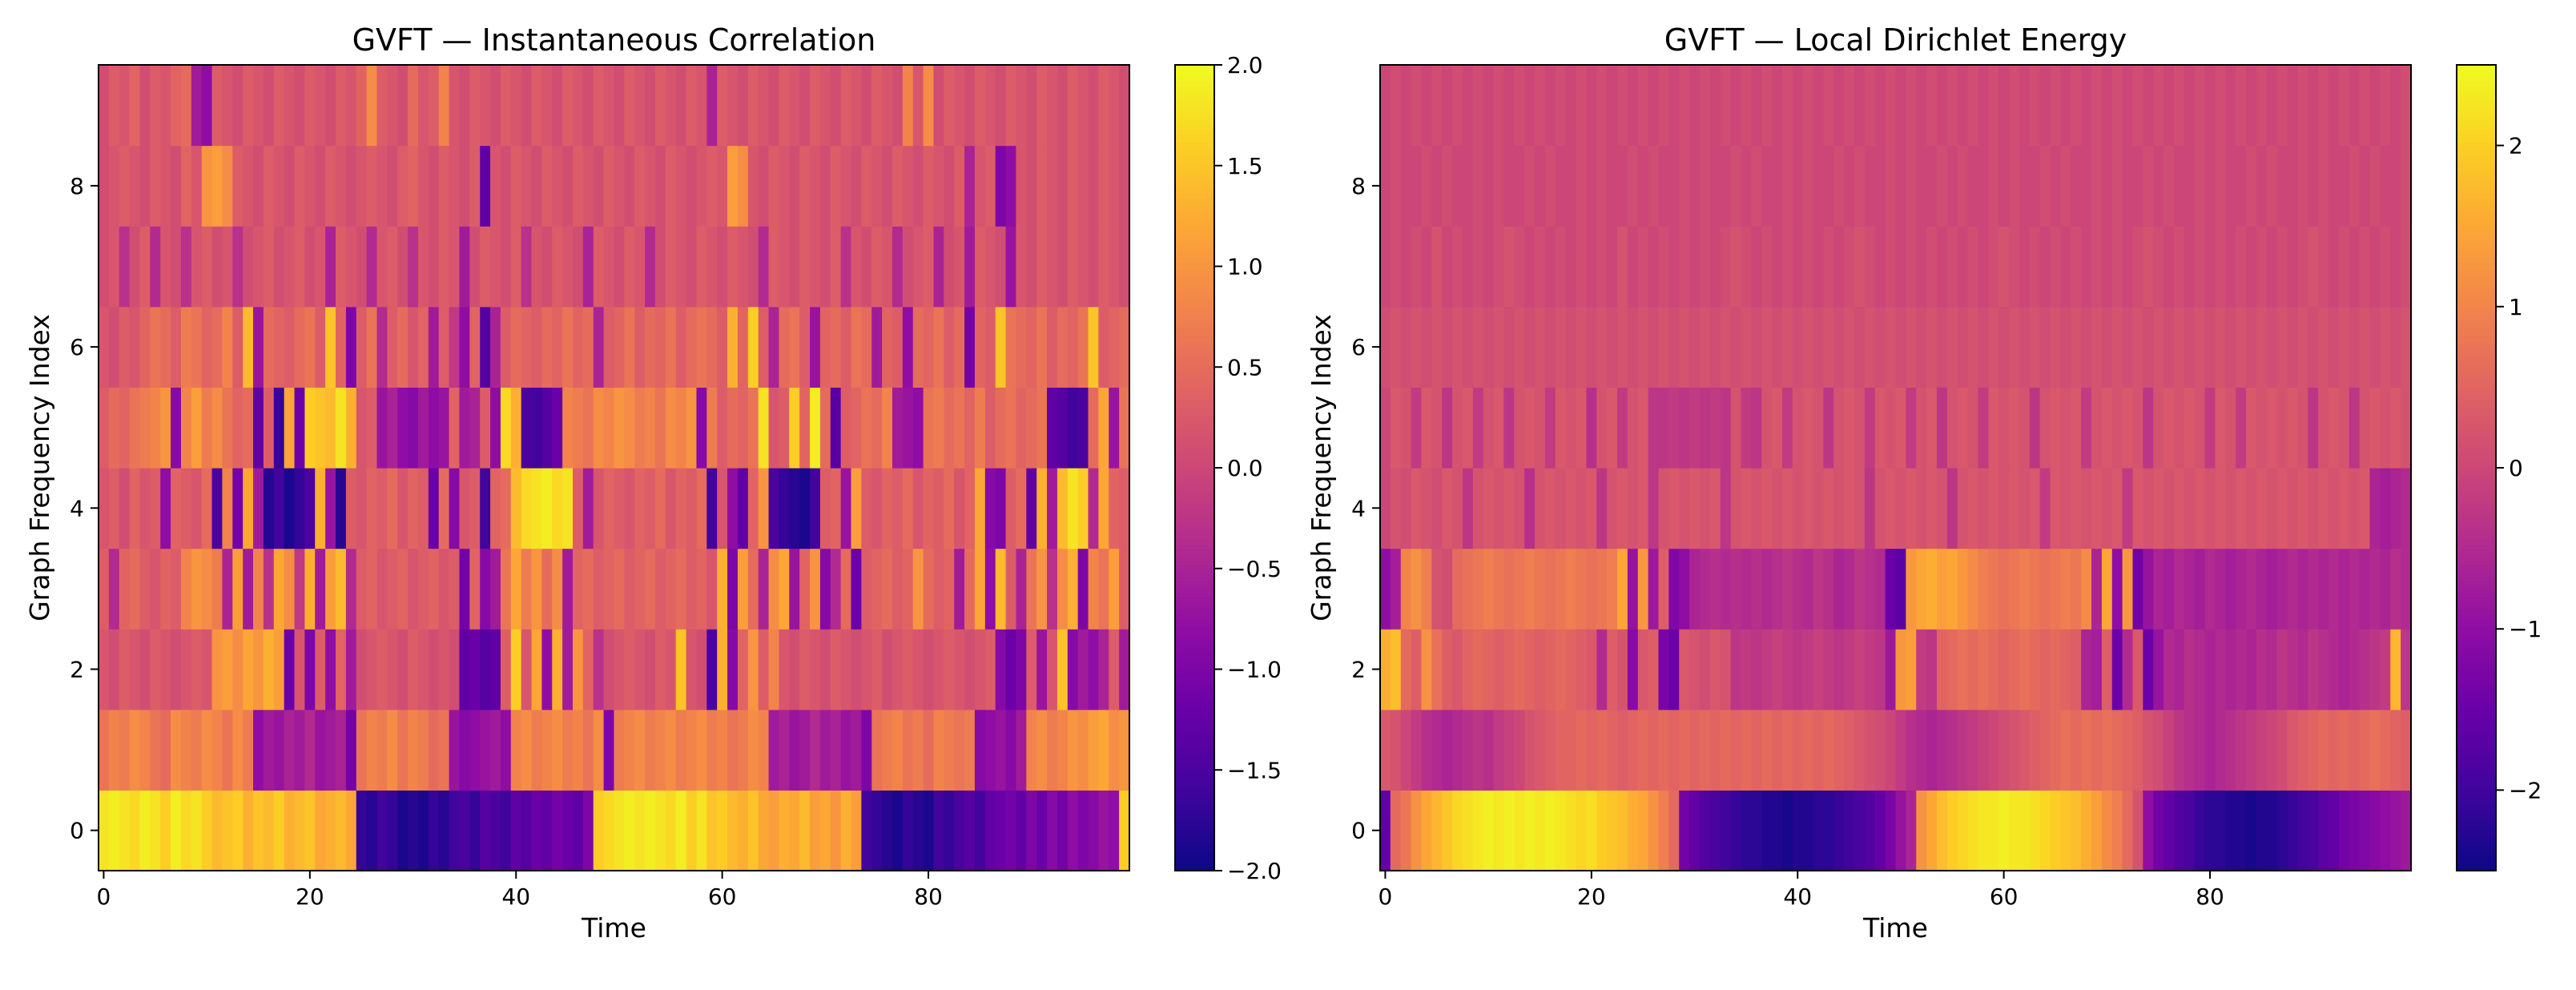 The image size is (2576, 990). What do you see at coordinates (2516, 468) in the screenshot?
I see `colorbar-tick-label: 0` at bounding box center [2516, 468].